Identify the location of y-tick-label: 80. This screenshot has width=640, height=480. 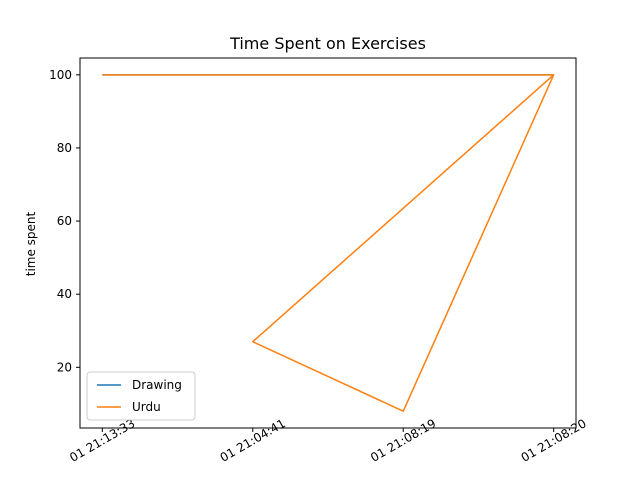
(64, 148).